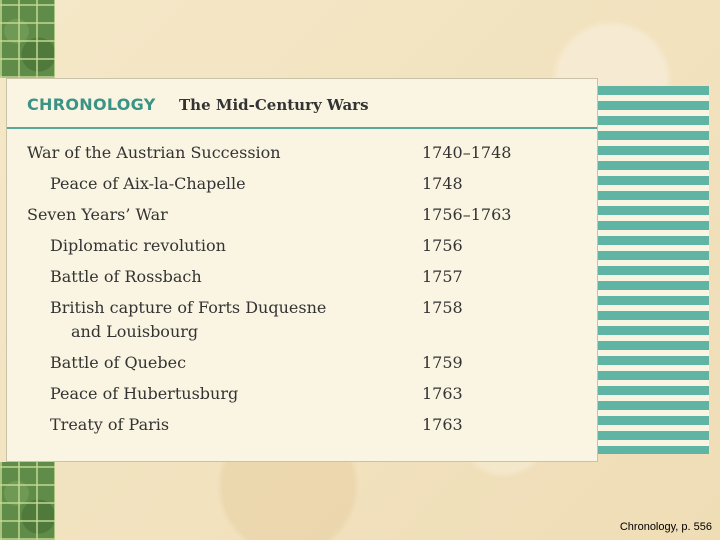 The width and height of the screenshot is (720, 540). I want to click on event-name: Treaty of Paris, so click(110, 424).